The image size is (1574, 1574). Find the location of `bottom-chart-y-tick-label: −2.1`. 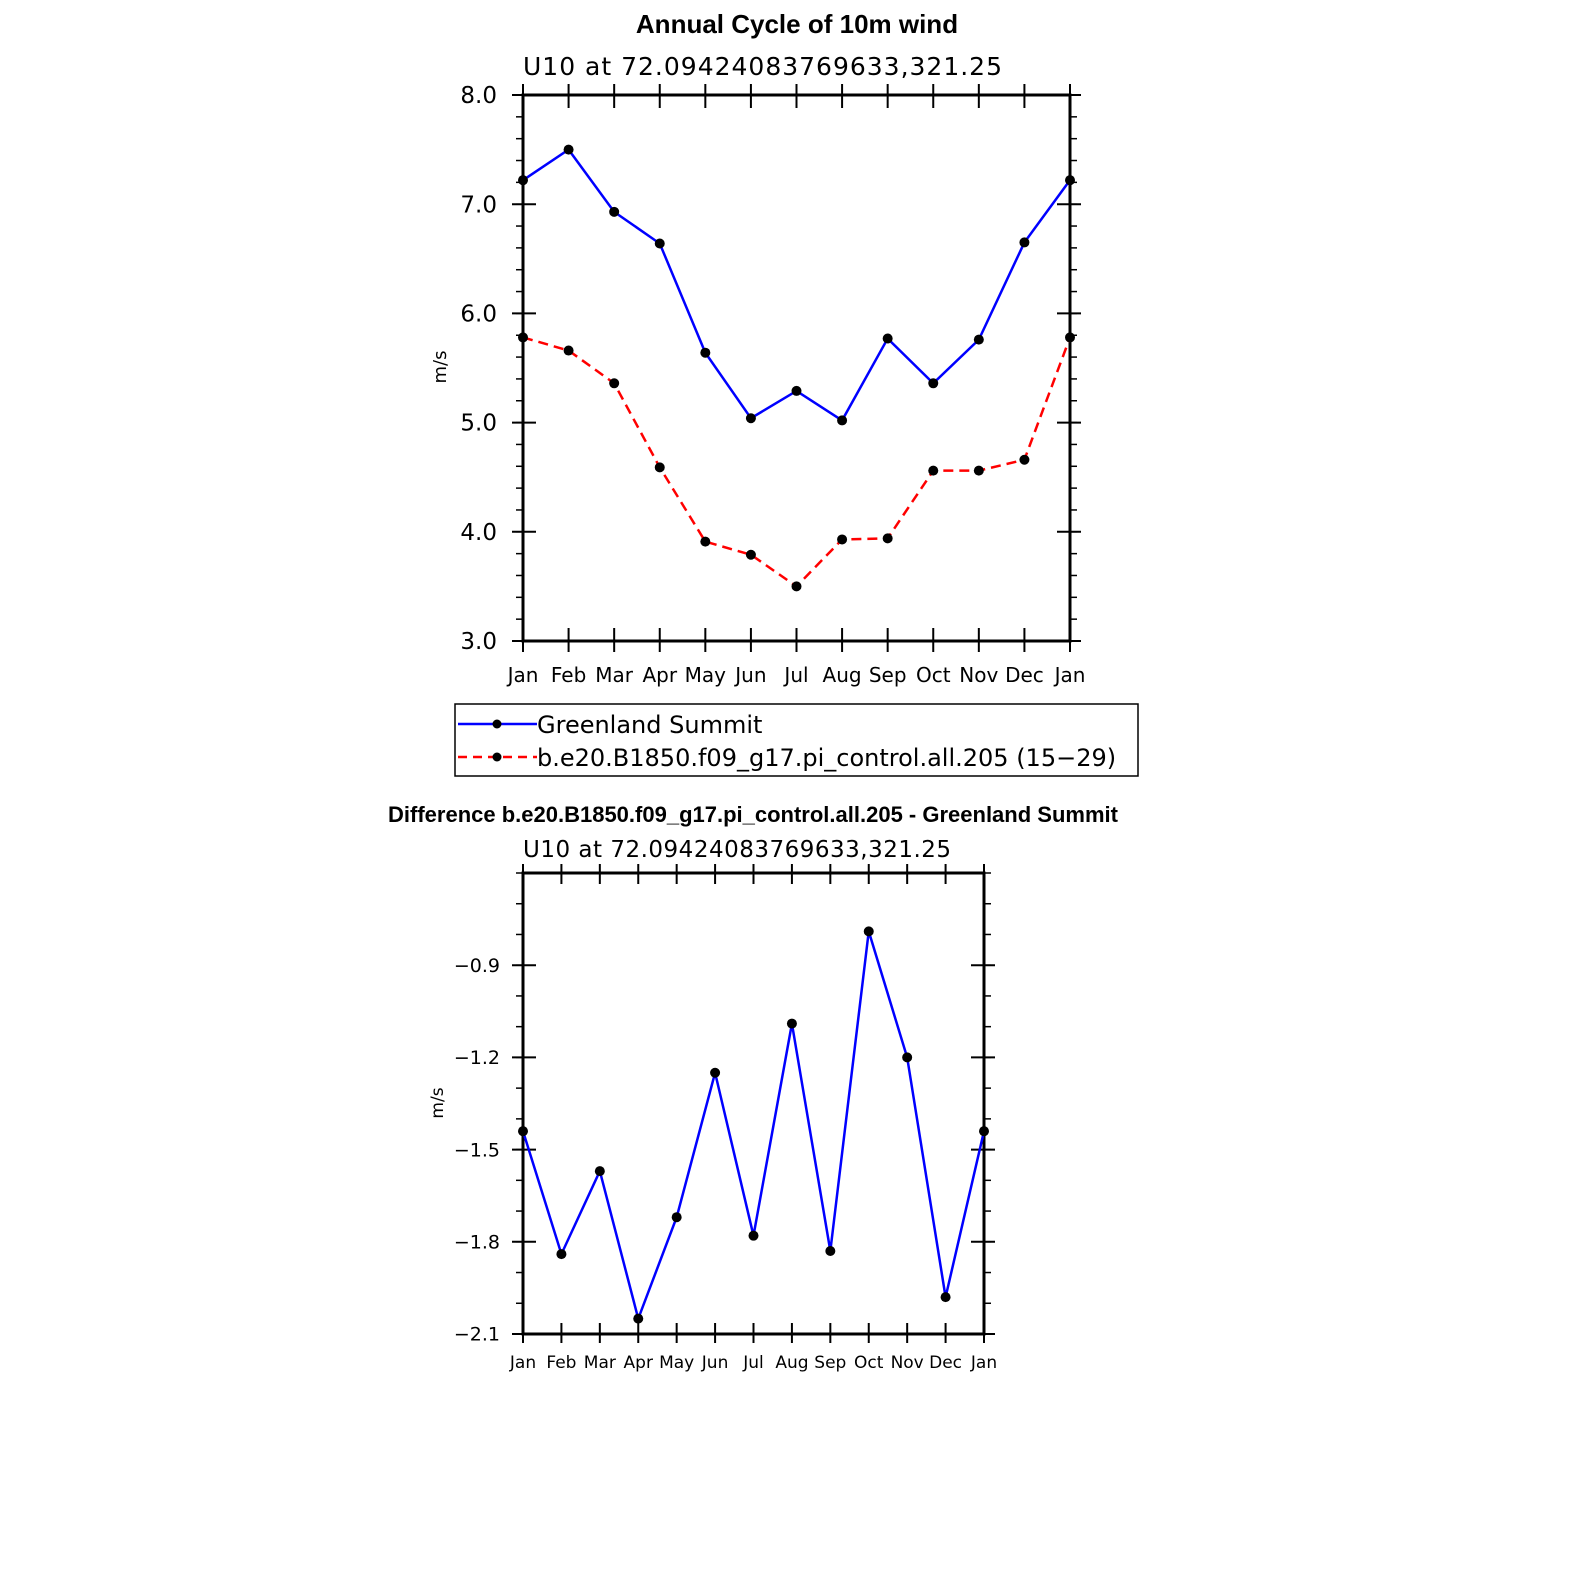

bottom-chart-y-tick-label: −2.1 is located at coordinates (477, 1335).